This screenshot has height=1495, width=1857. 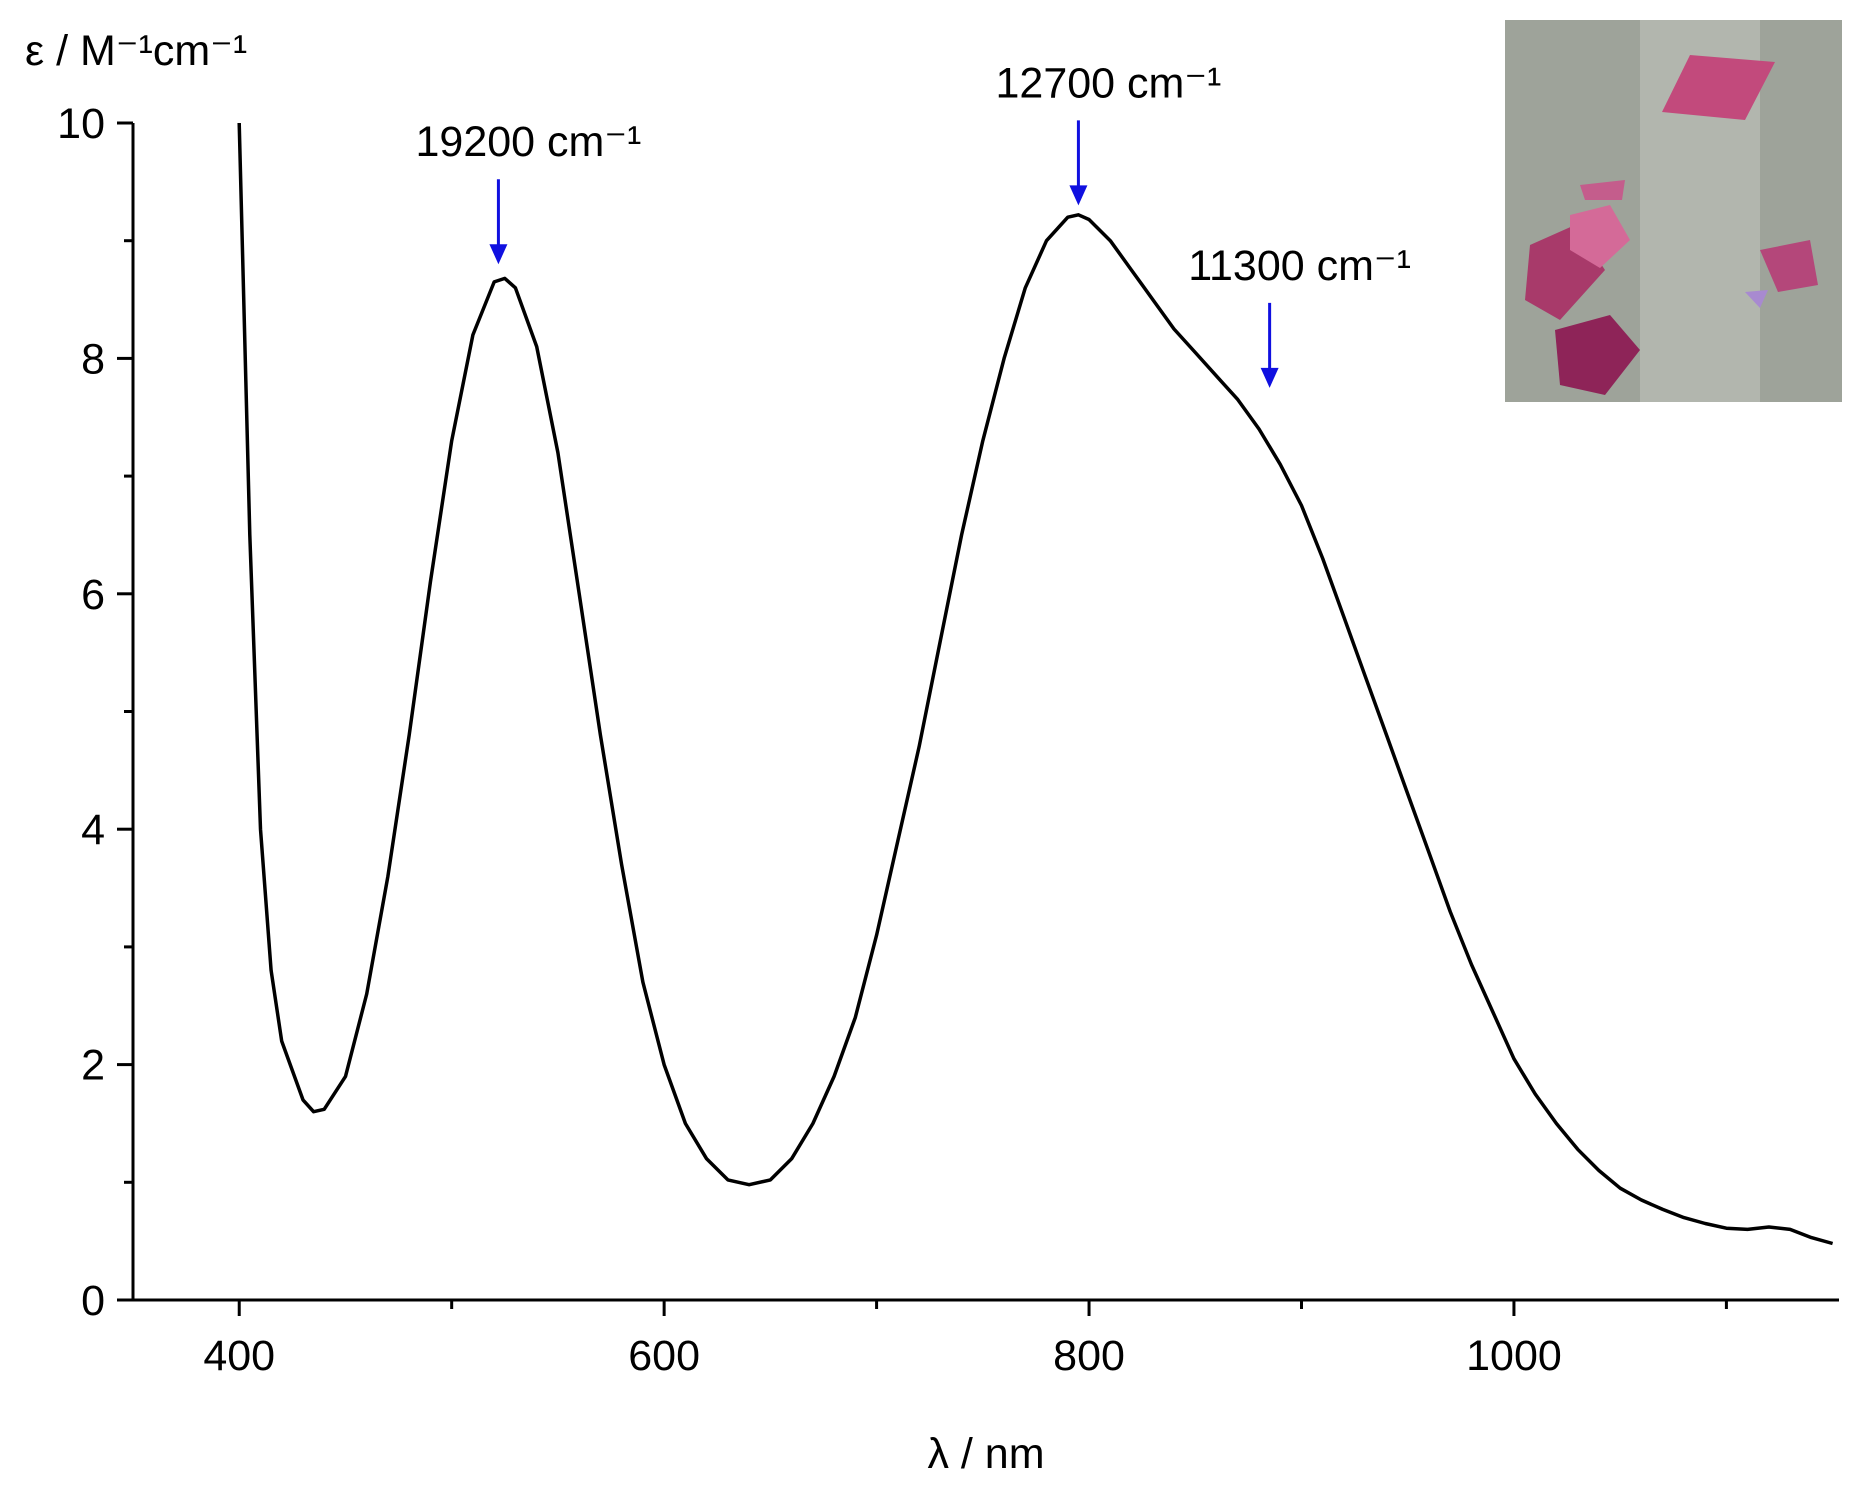 I want to click on y-tick-label: 4, so click(x=93, y=830).